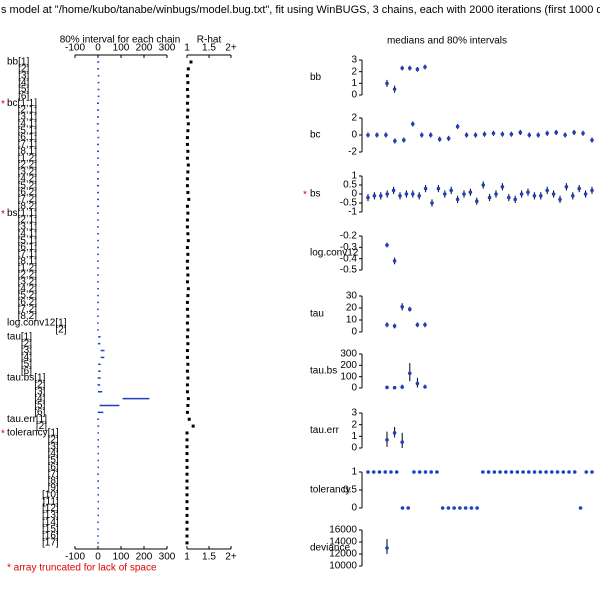 This screenshot has width=600, height=600. What do you see at coordinates (330, 490) in the screenshot?
I see `panel-name: tolerancy` at bounding box center [330, 490].